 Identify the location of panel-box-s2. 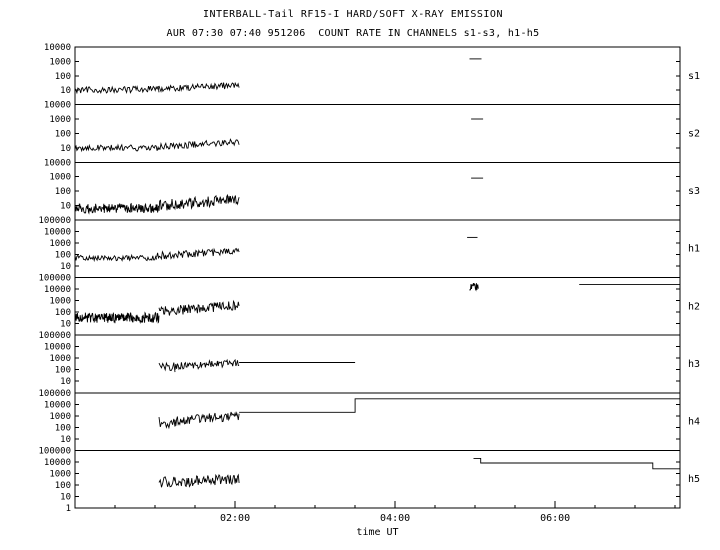
(377, 133).